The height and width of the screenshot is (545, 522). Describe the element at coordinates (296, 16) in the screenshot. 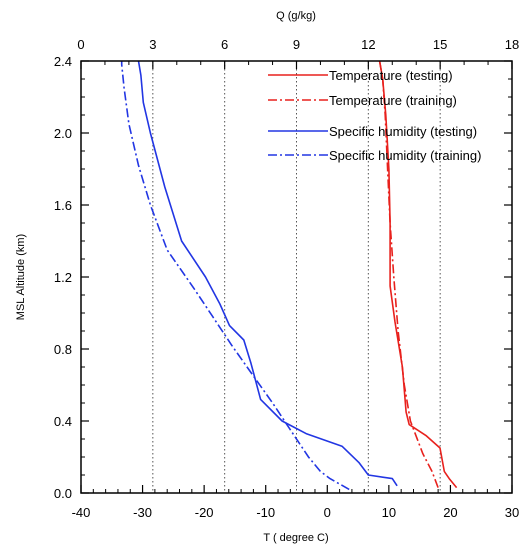

I see `x-axis-title-top: Q (g/kg)` at that location.